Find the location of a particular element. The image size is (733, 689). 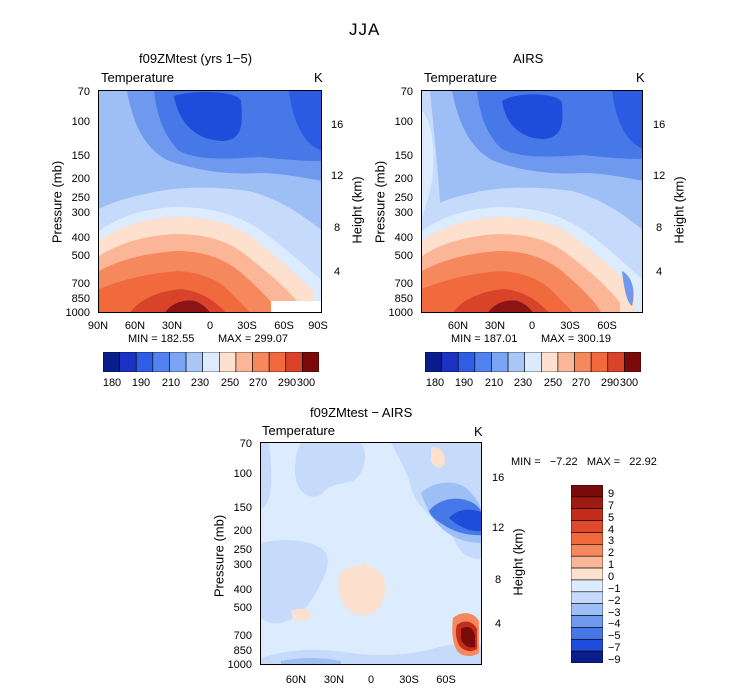

panel2-colorbar-swatches is located at coordinates (533, 362).